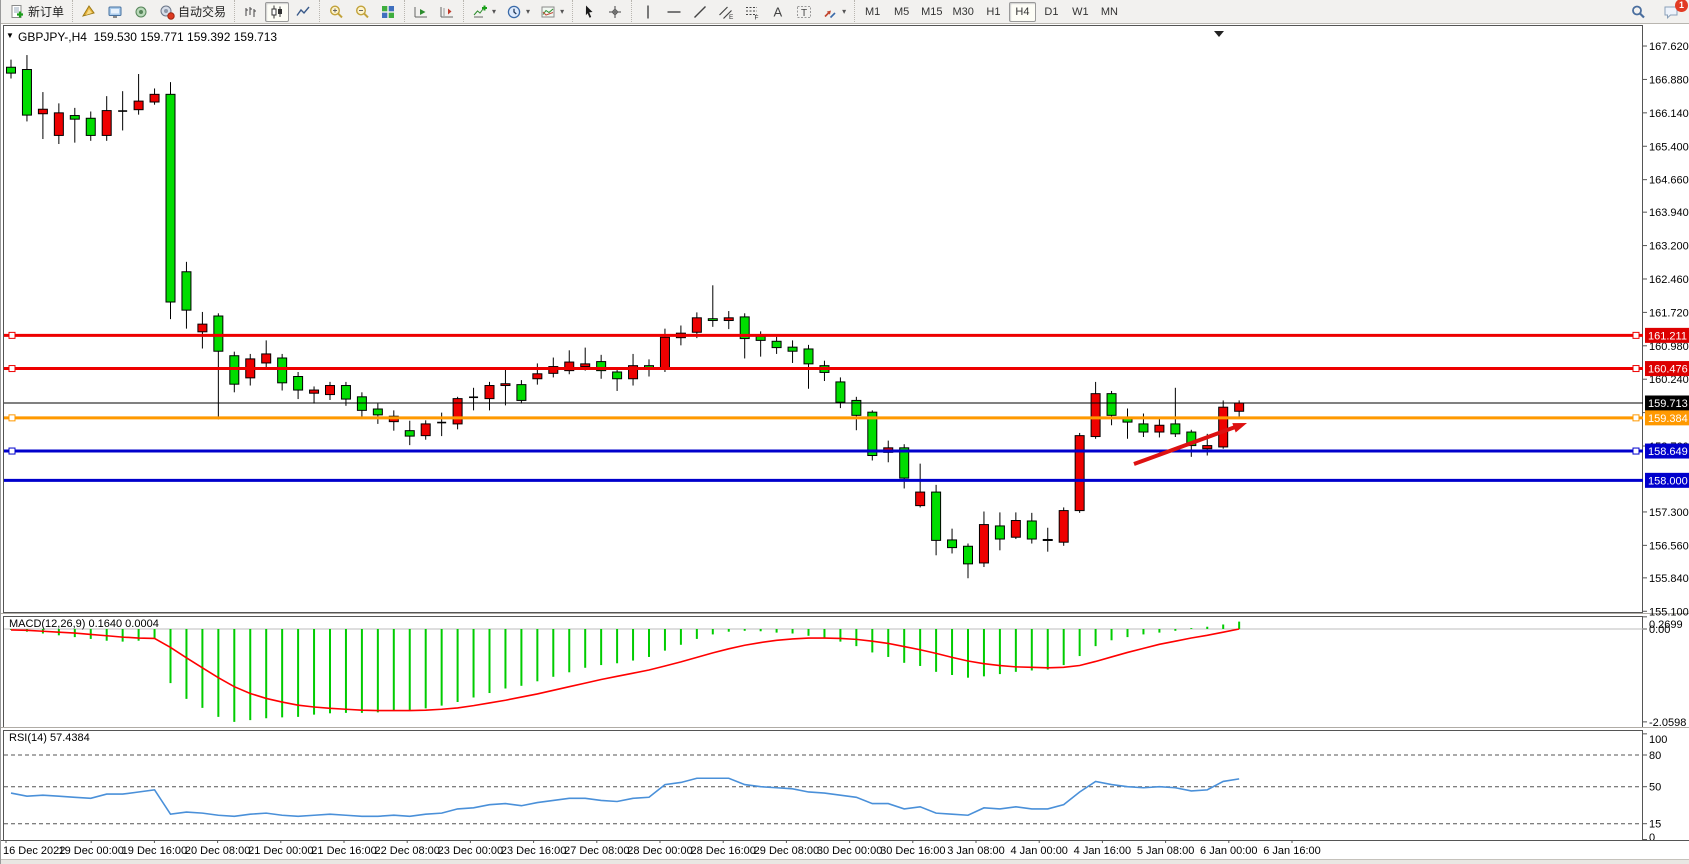 The height and width of the screenshot is (864, 1689). Describe the element at coordinates (1668, 404) in the screenshot. I see `svg-text: 159.713` at that location.